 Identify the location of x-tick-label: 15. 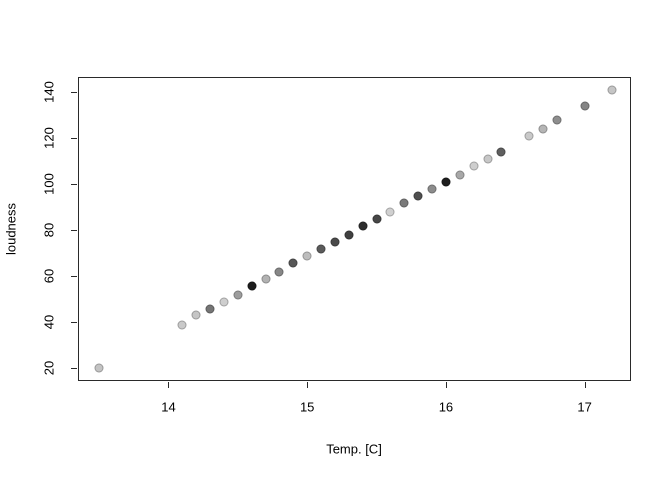
(307, 407).